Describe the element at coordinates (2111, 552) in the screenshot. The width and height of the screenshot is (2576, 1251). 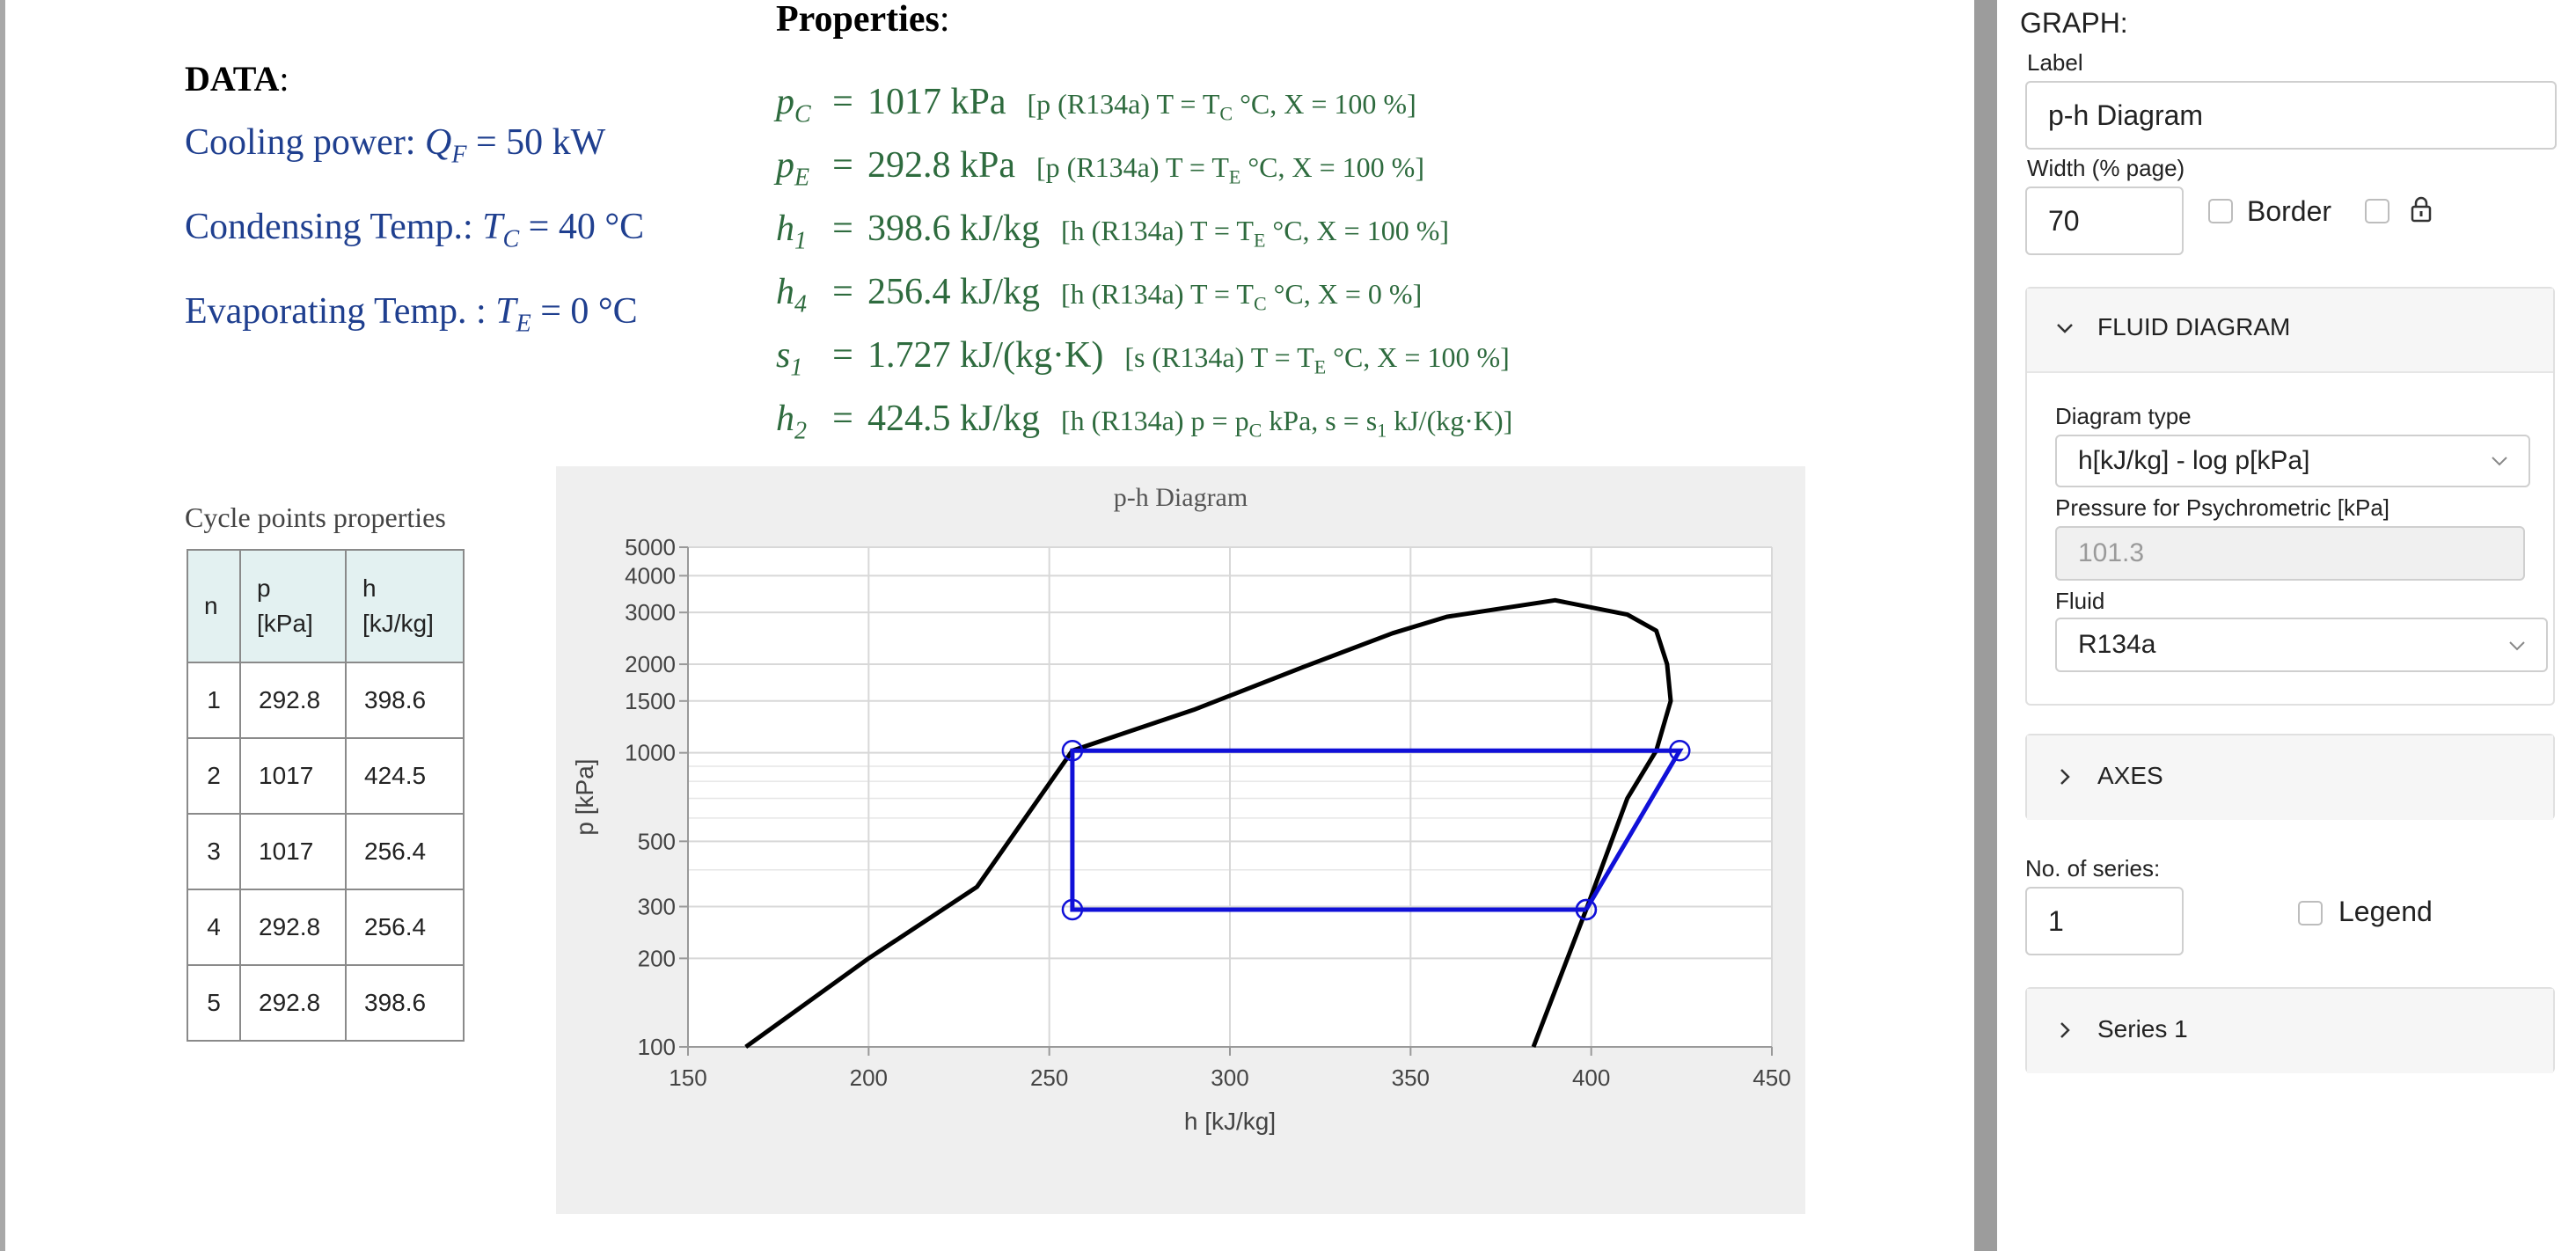
I see `pressure-input-value: 101.3` at that location.